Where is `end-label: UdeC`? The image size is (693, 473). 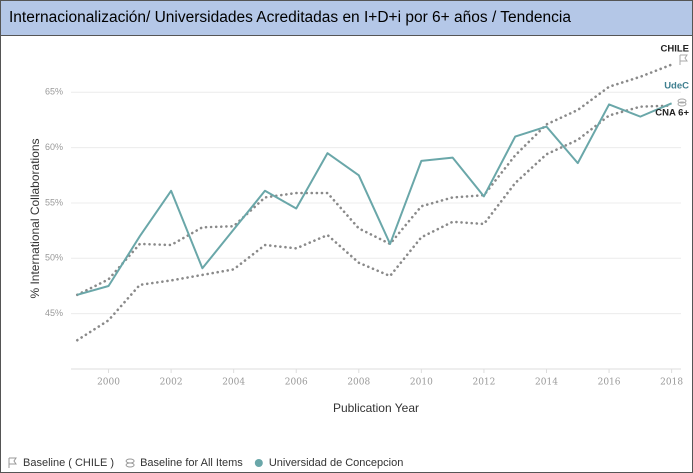 end-label: UdeC is located at coordinates (676, 86).